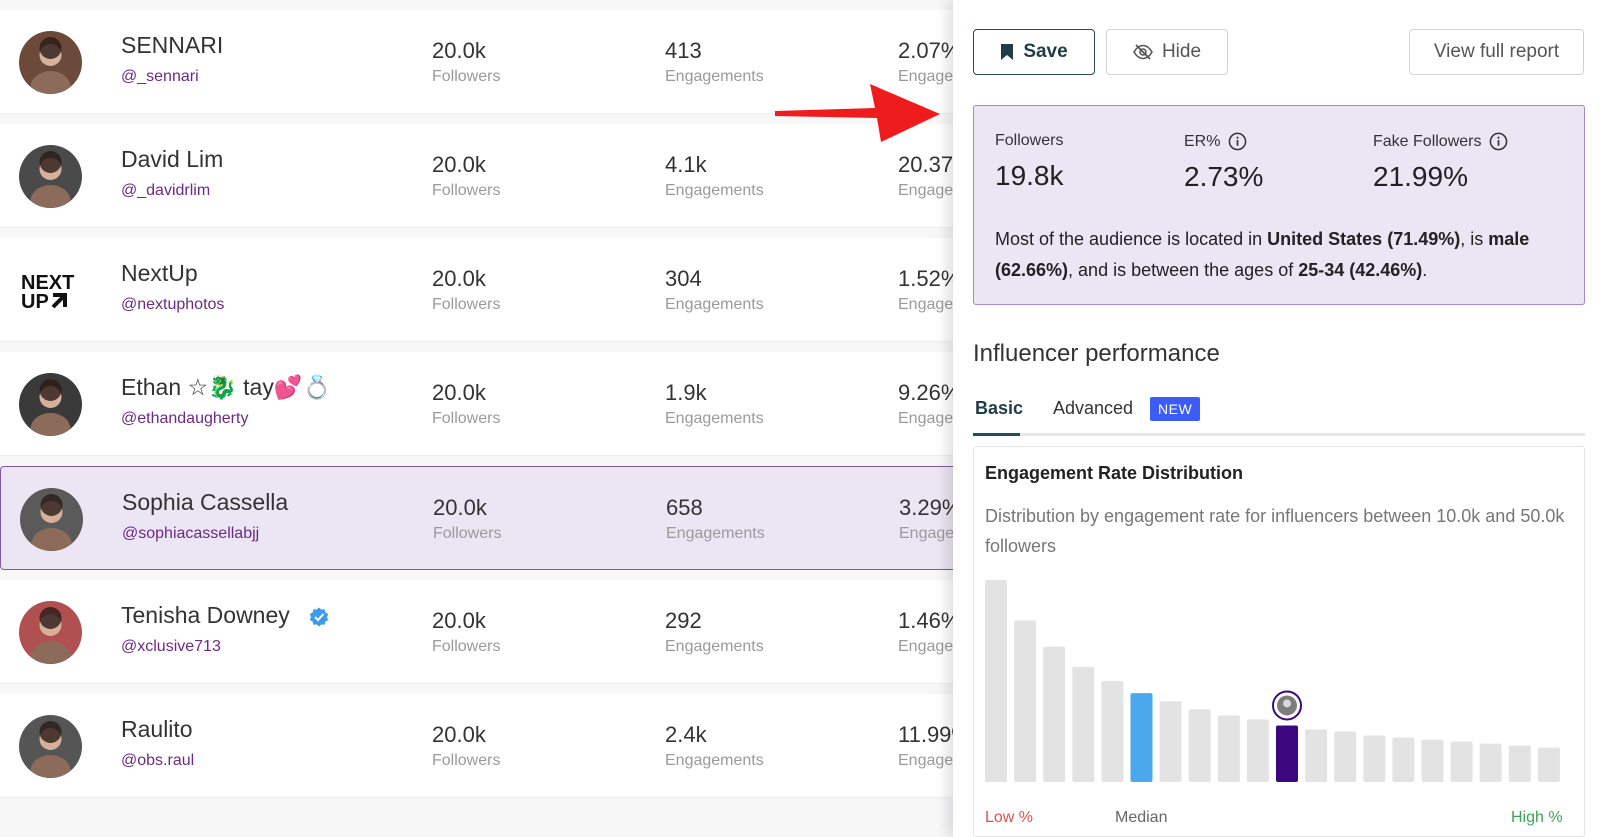 Image resolution: width=1600 pixels, height=837 pixels. Describe the element at coordinates (686, 734) in the screenshot. I see `engagements-metric-value: 2.4k` at that location.